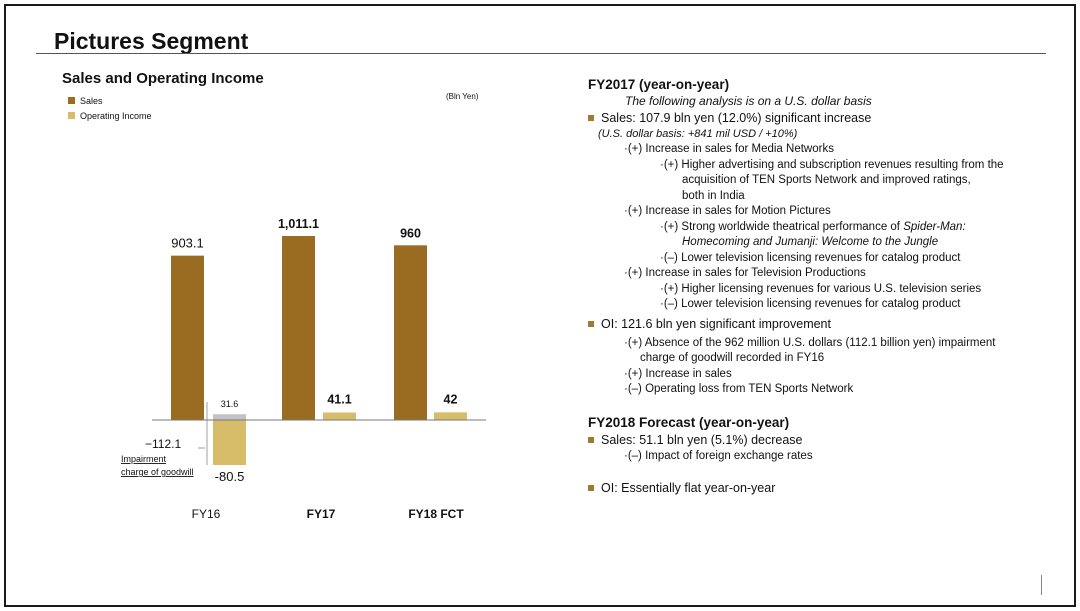 The image size is (1080, 611). I want to click on chart-legend: Sales Operating Income, so click(110, 108).